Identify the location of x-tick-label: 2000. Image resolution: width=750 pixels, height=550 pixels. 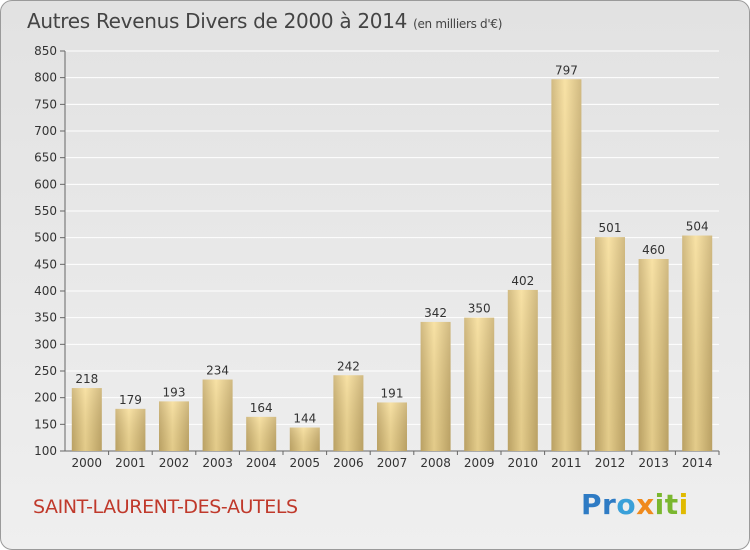
(87, 463).